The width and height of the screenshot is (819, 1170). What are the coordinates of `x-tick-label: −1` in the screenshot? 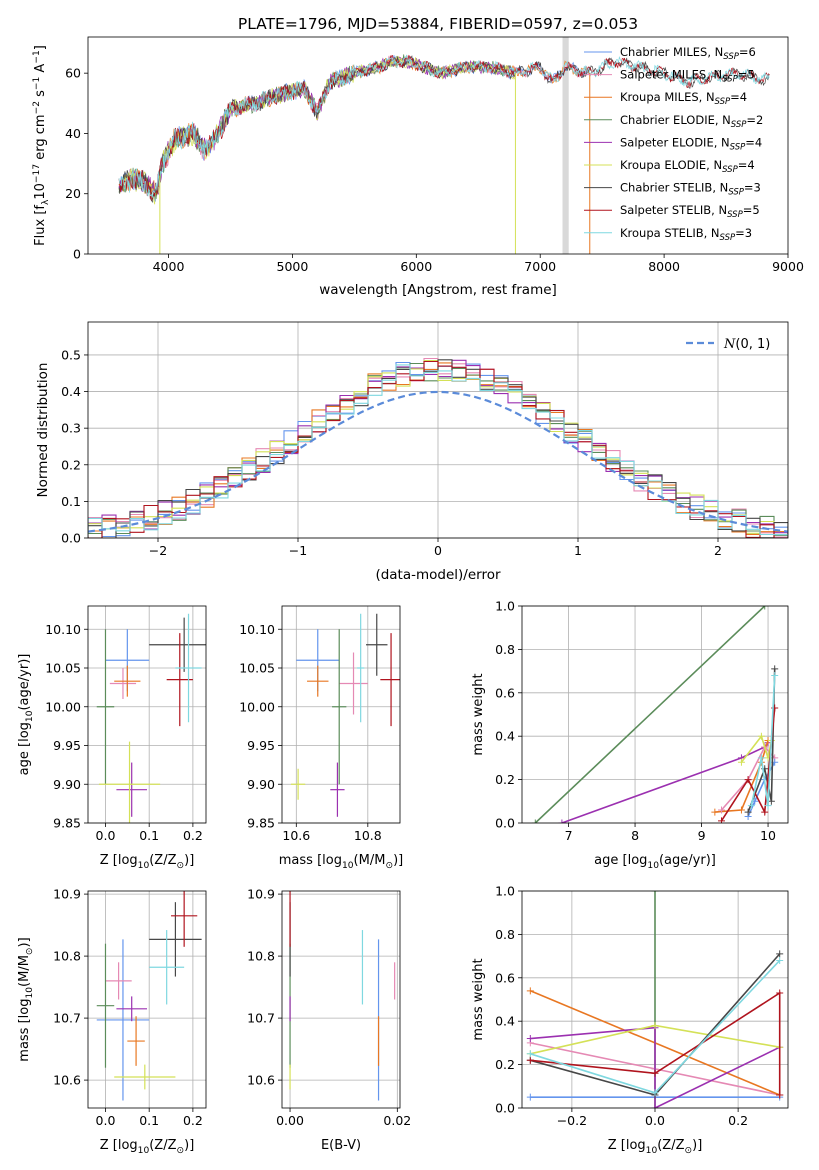 It's located at (298, 550).